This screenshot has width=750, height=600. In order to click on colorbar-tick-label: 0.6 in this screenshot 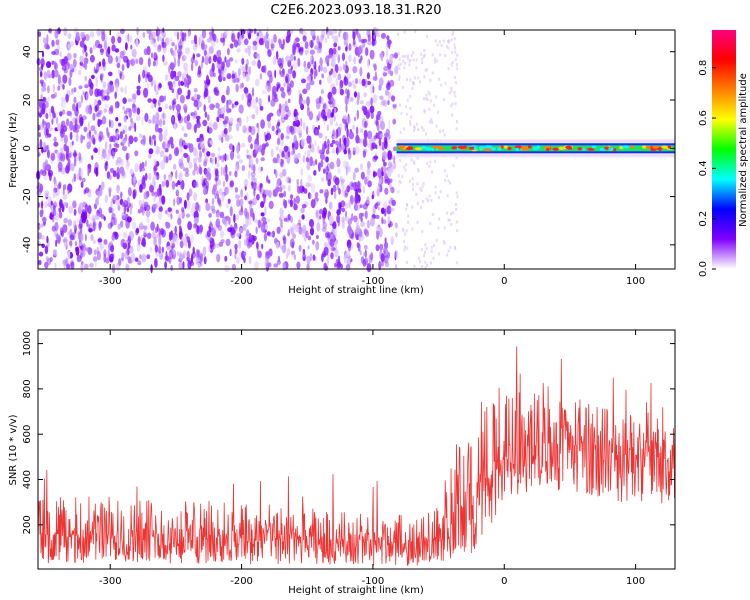, I will do `click(703, 118)`.